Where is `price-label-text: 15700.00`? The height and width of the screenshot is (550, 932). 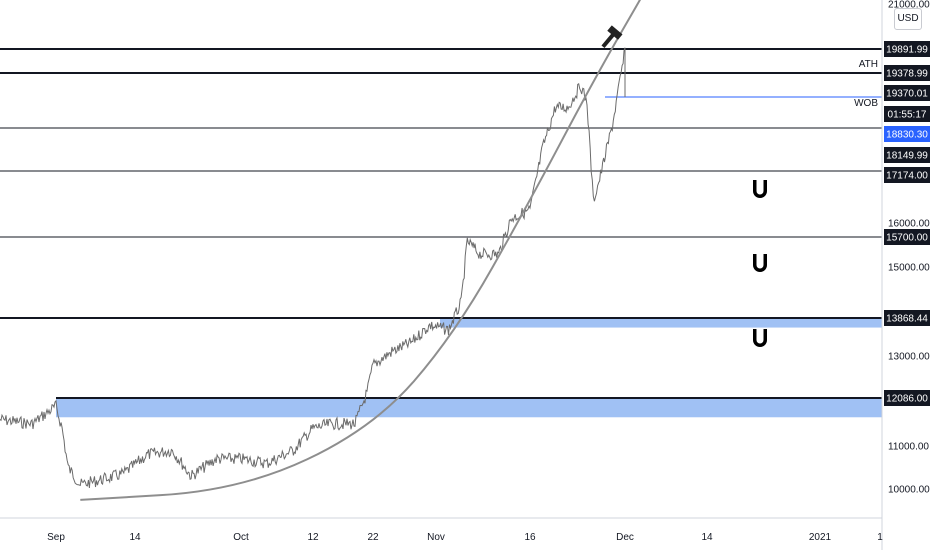 price-label-text: 15700.00 is located at coordinates (907, 238).